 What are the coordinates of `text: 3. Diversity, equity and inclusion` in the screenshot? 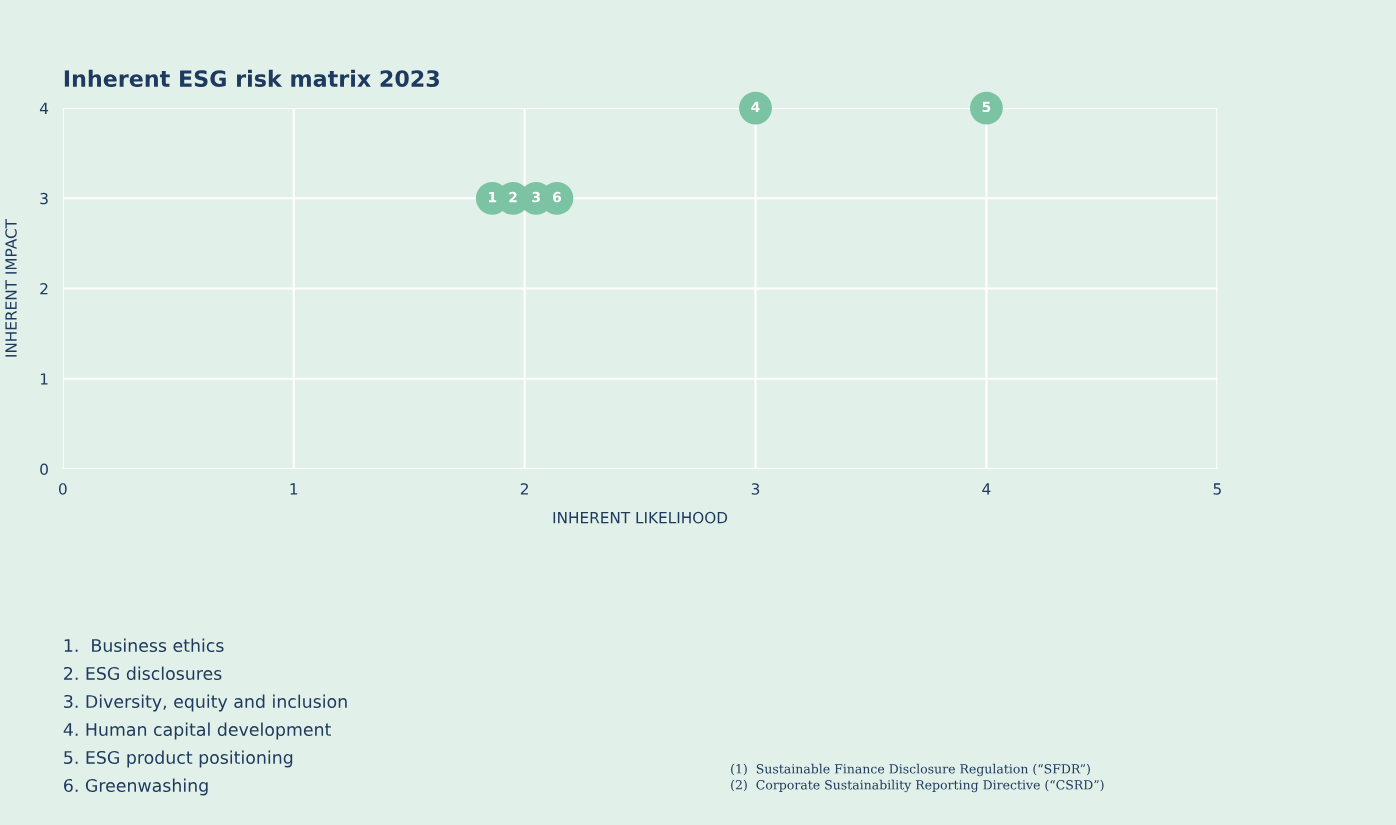 It's located at (205, 703).